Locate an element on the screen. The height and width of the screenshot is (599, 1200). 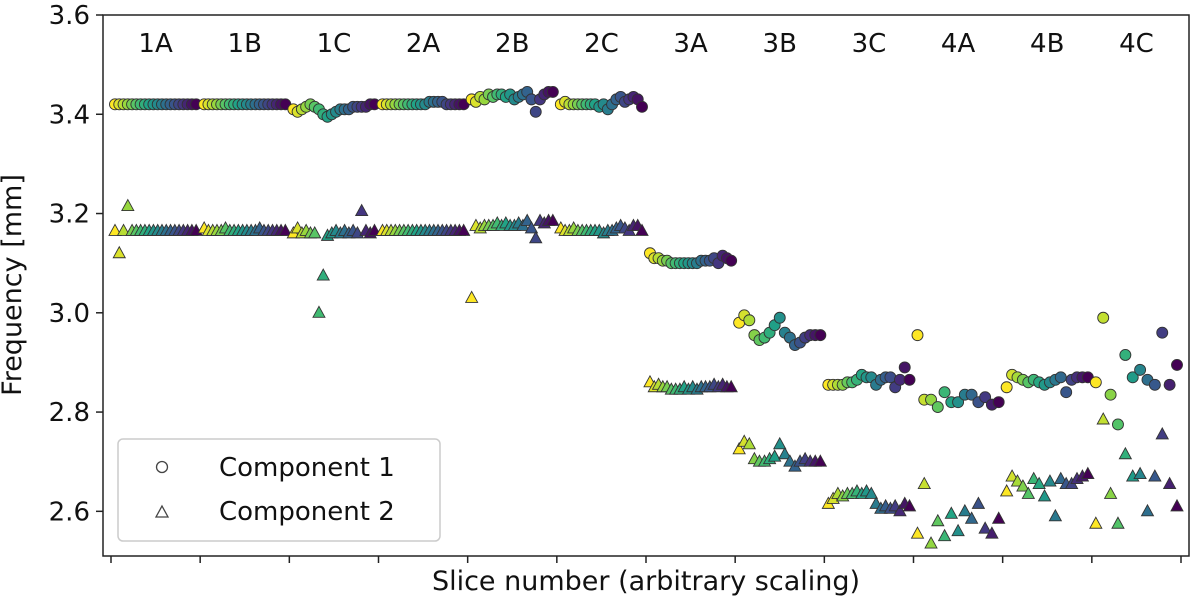
group-label: 1B is located at coordinates (245, 44).